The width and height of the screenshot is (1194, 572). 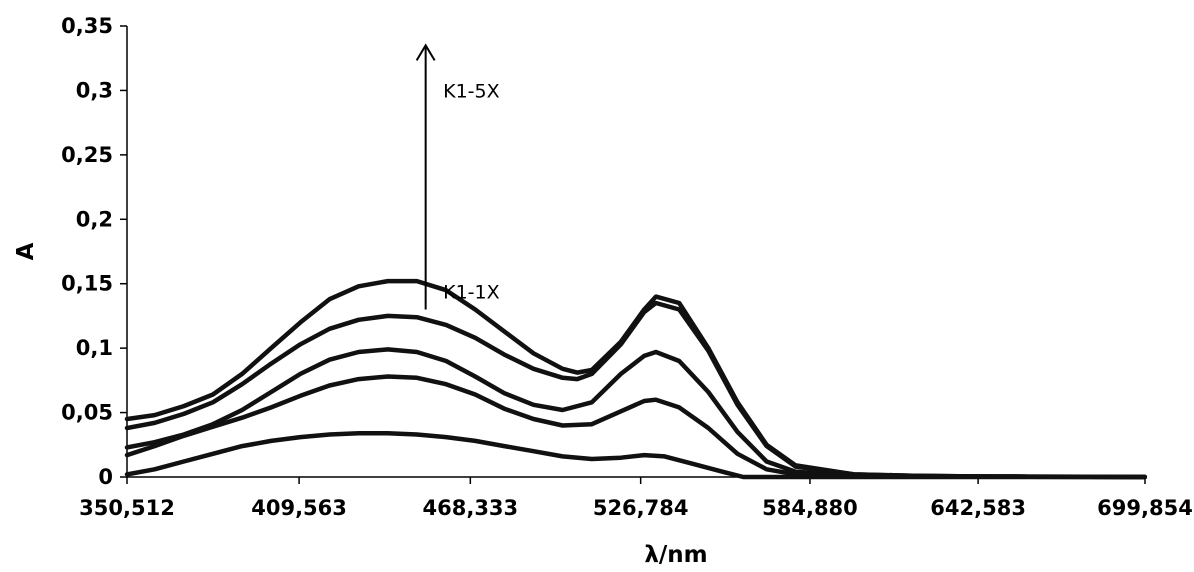 What do you see at coordinates (105, 477) in the screenshot?
I see `y-tick-label: 0` at bounding box center [105, 477].